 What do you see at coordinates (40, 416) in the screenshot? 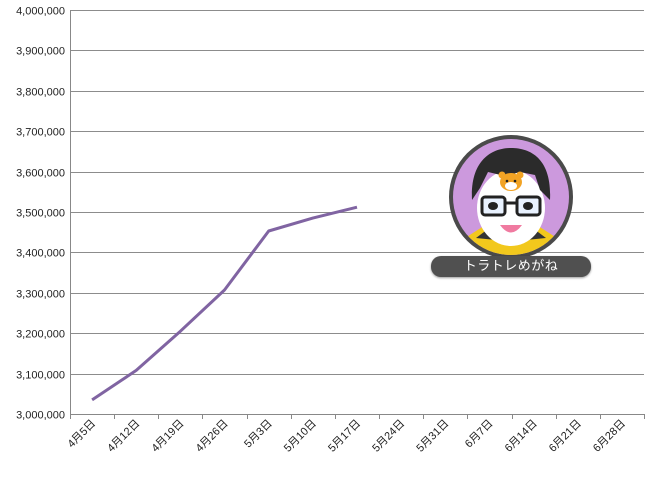
I see `y-tick-label: 3,000,000` at bounding box center [40, 416].